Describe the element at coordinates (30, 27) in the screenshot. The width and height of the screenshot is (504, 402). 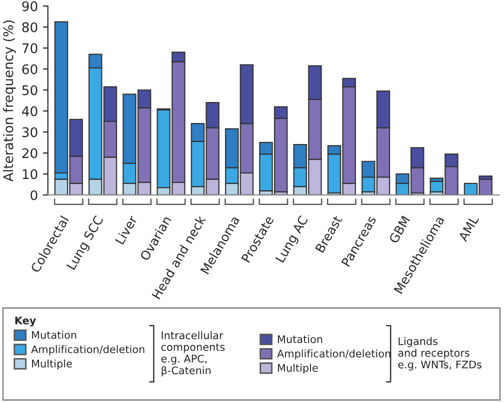
I see `y-tick-label: 80` at that location.